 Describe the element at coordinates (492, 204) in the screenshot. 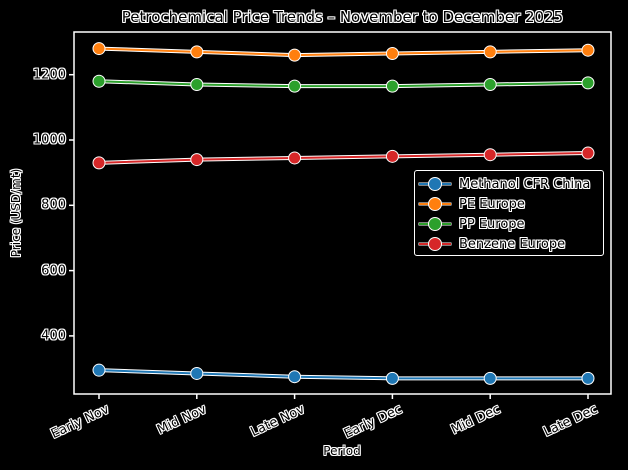

I see `legend-label: PE Europe` at that location.